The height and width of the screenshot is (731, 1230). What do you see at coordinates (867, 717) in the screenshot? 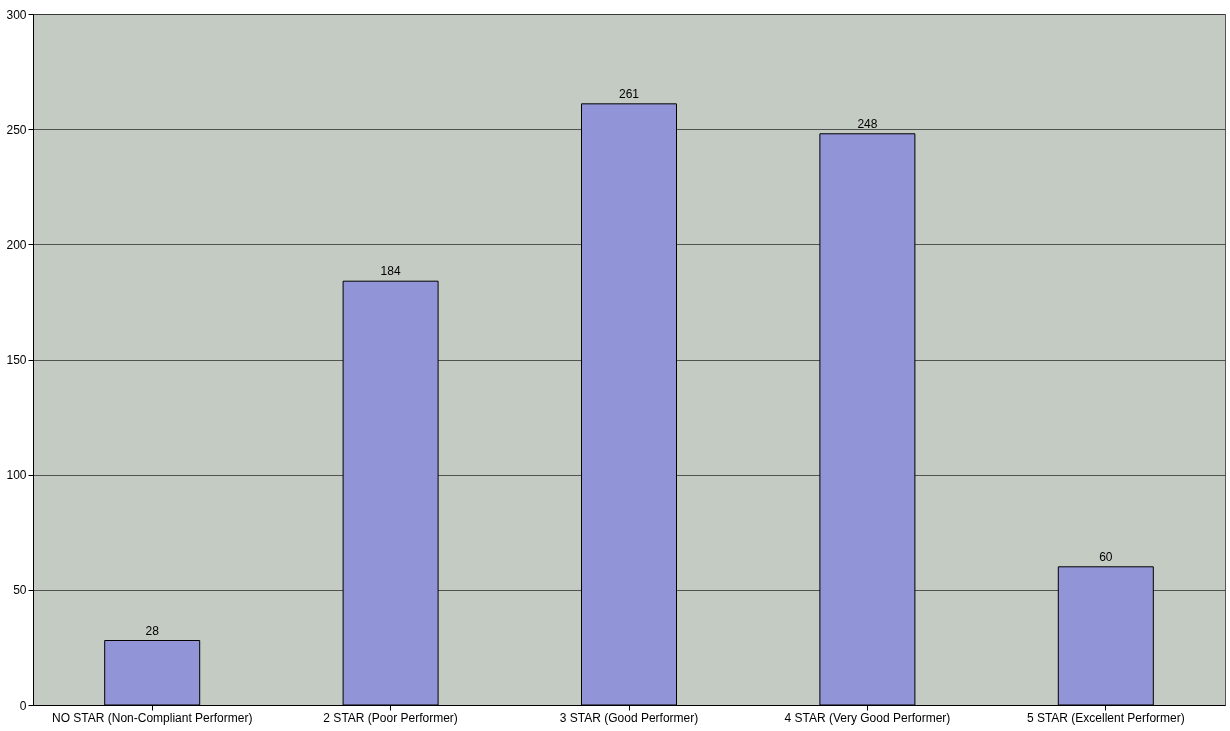
I see `x-tick-label: 4 STAR (Very Good Performer)` at bounding box center [867, 717].